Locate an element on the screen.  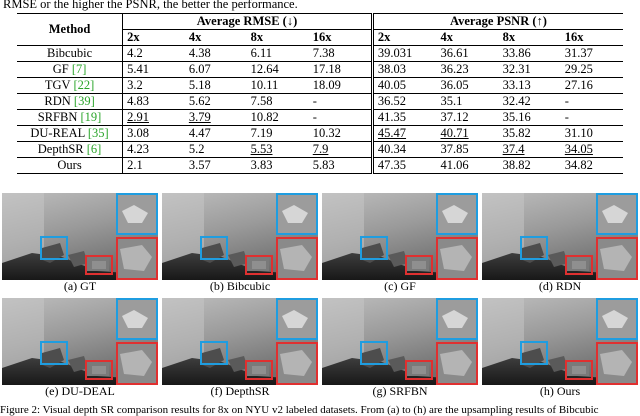
psnr-value: 36.23 is located at coordinates (467, 69).